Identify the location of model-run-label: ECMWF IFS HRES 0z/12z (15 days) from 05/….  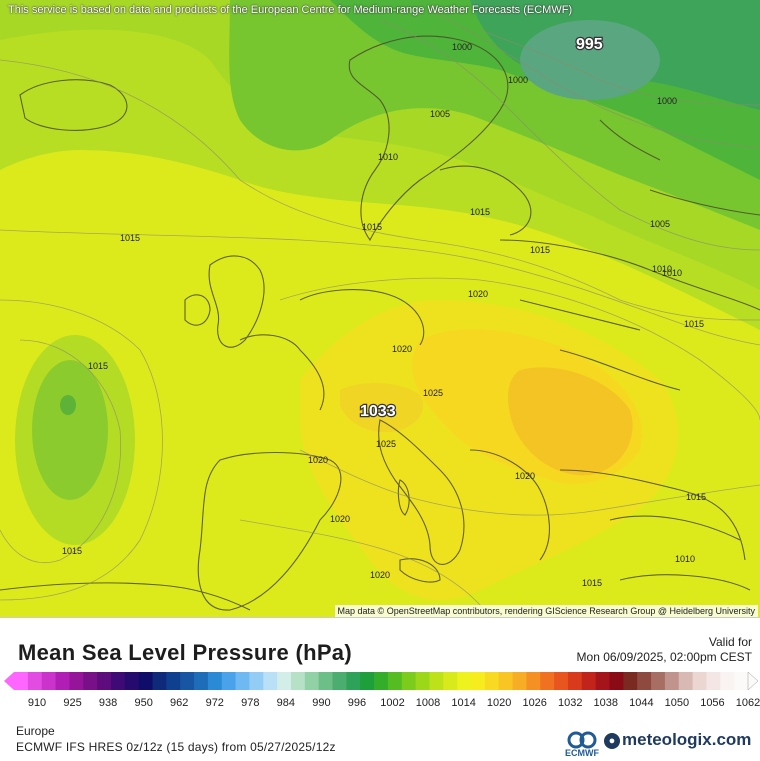
(176, 747).